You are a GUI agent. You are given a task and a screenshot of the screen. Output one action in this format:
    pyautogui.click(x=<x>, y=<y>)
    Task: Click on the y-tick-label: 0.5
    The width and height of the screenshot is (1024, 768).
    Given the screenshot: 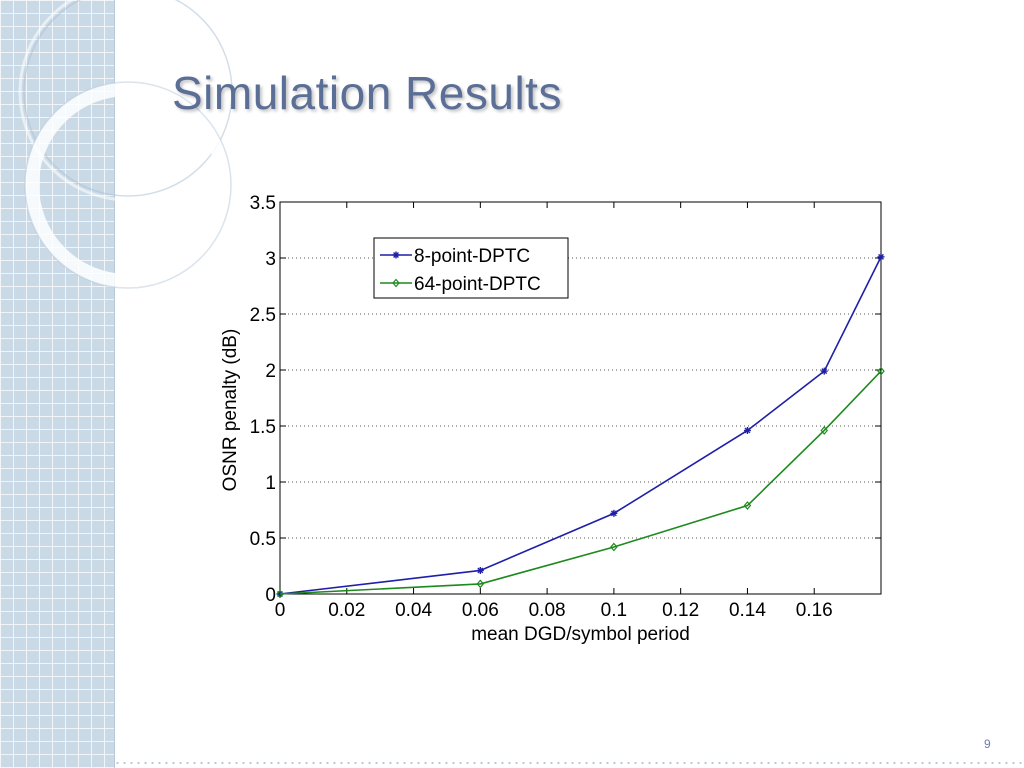 What is the action you would take?
    pyautogui.click(x=263, y=539)
    